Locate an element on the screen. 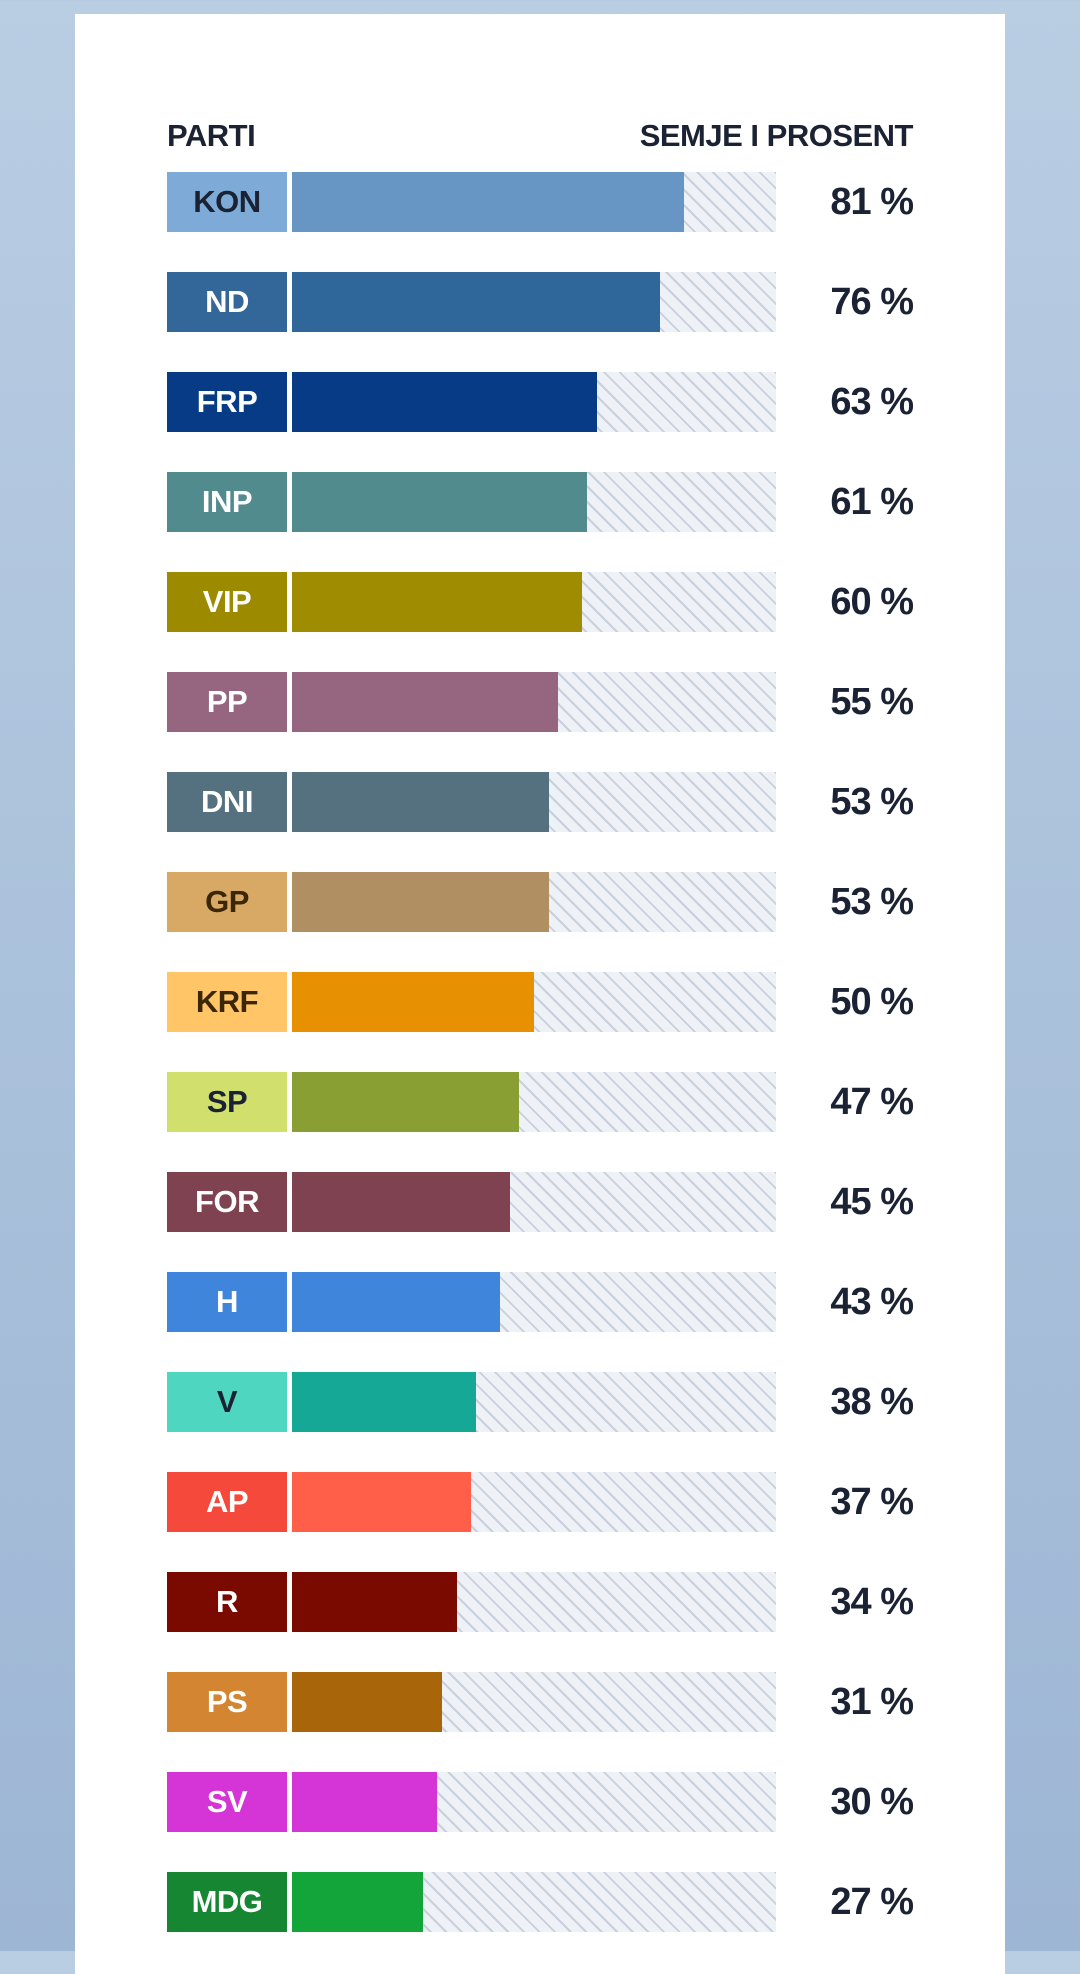 The image size is (1080, 1974). party-tag: AP is located at coordinates (227, 1502).